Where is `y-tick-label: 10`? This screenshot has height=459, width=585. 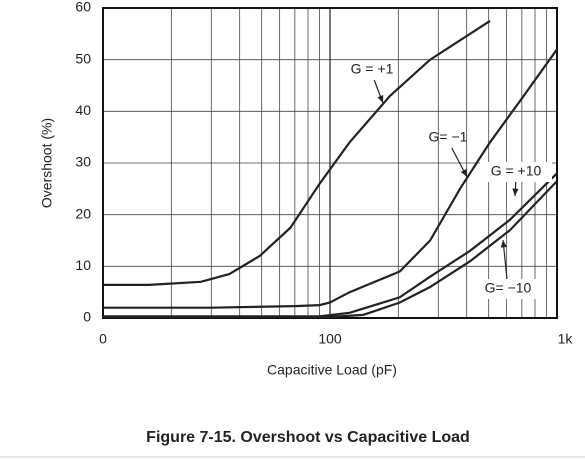 y-tick-label: 10 is located at coordinates (83, 265).